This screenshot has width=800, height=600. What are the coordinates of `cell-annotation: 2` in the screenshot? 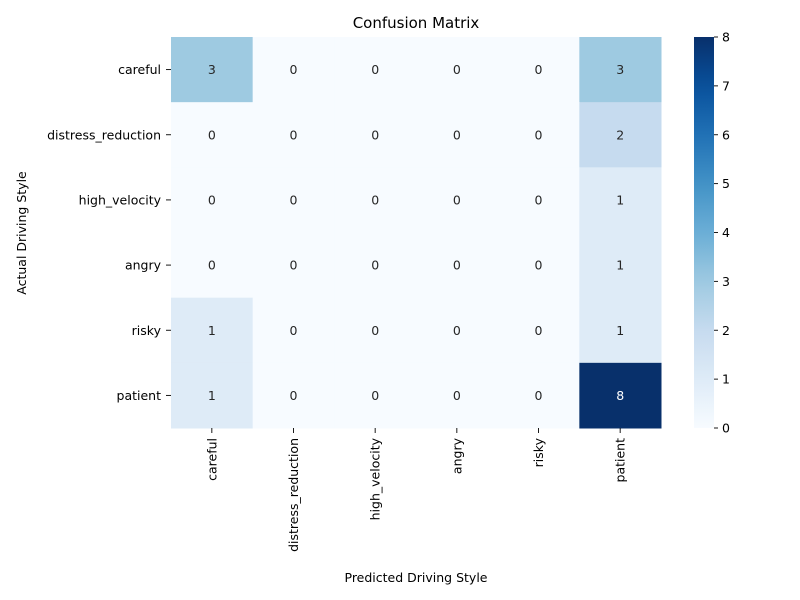 It's located at (620, 134).